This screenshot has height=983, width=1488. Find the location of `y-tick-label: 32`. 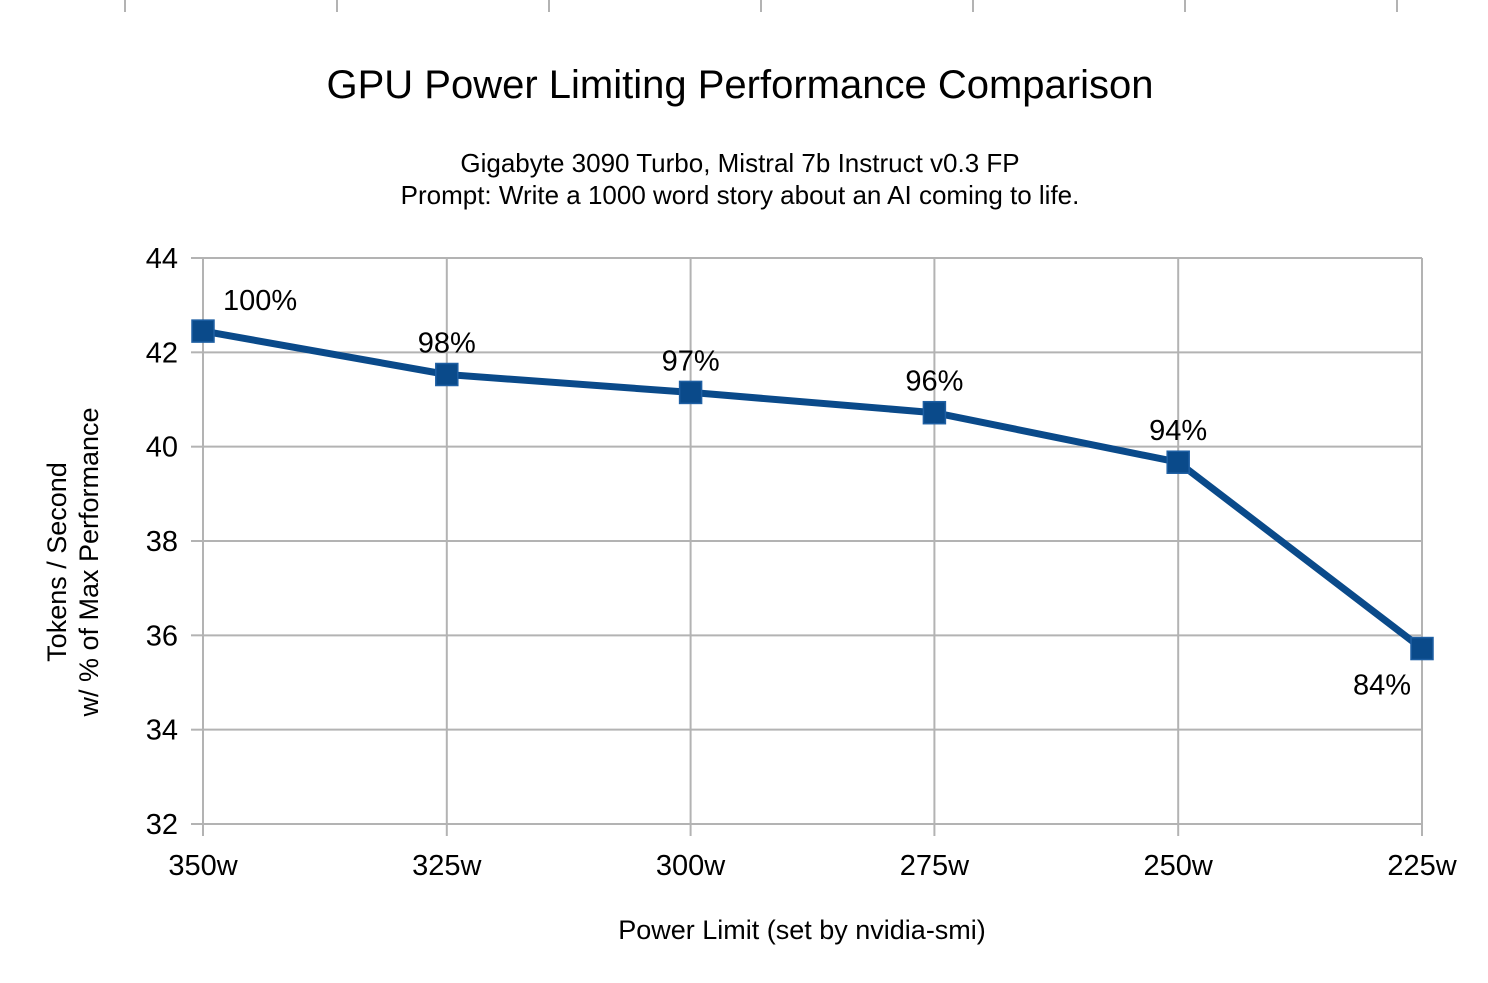

y-tick-label: 32 is located at coordinates (162, 825).